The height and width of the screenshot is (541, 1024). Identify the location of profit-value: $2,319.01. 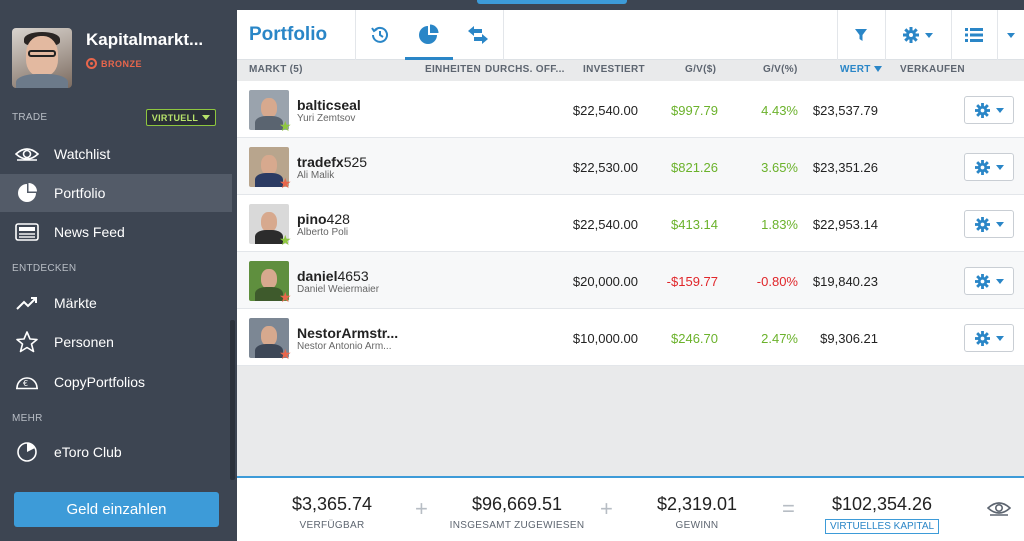
(697, 504).